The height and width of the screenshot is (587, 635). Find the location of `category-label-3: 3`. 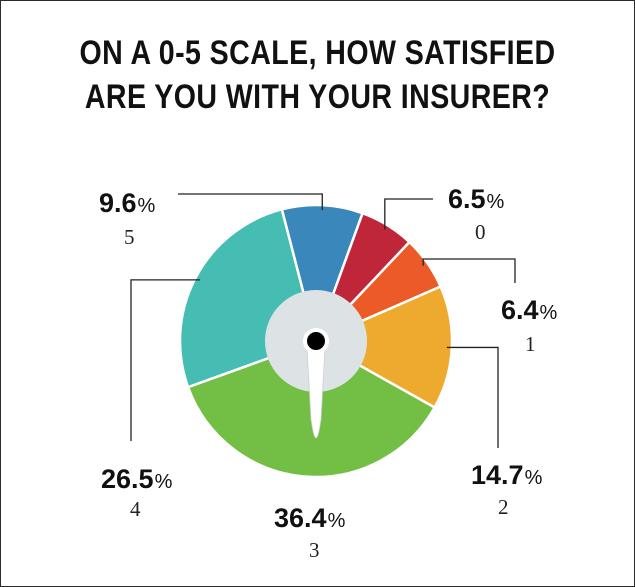

category-label-3: 3 is located at coordinates (314, 550).